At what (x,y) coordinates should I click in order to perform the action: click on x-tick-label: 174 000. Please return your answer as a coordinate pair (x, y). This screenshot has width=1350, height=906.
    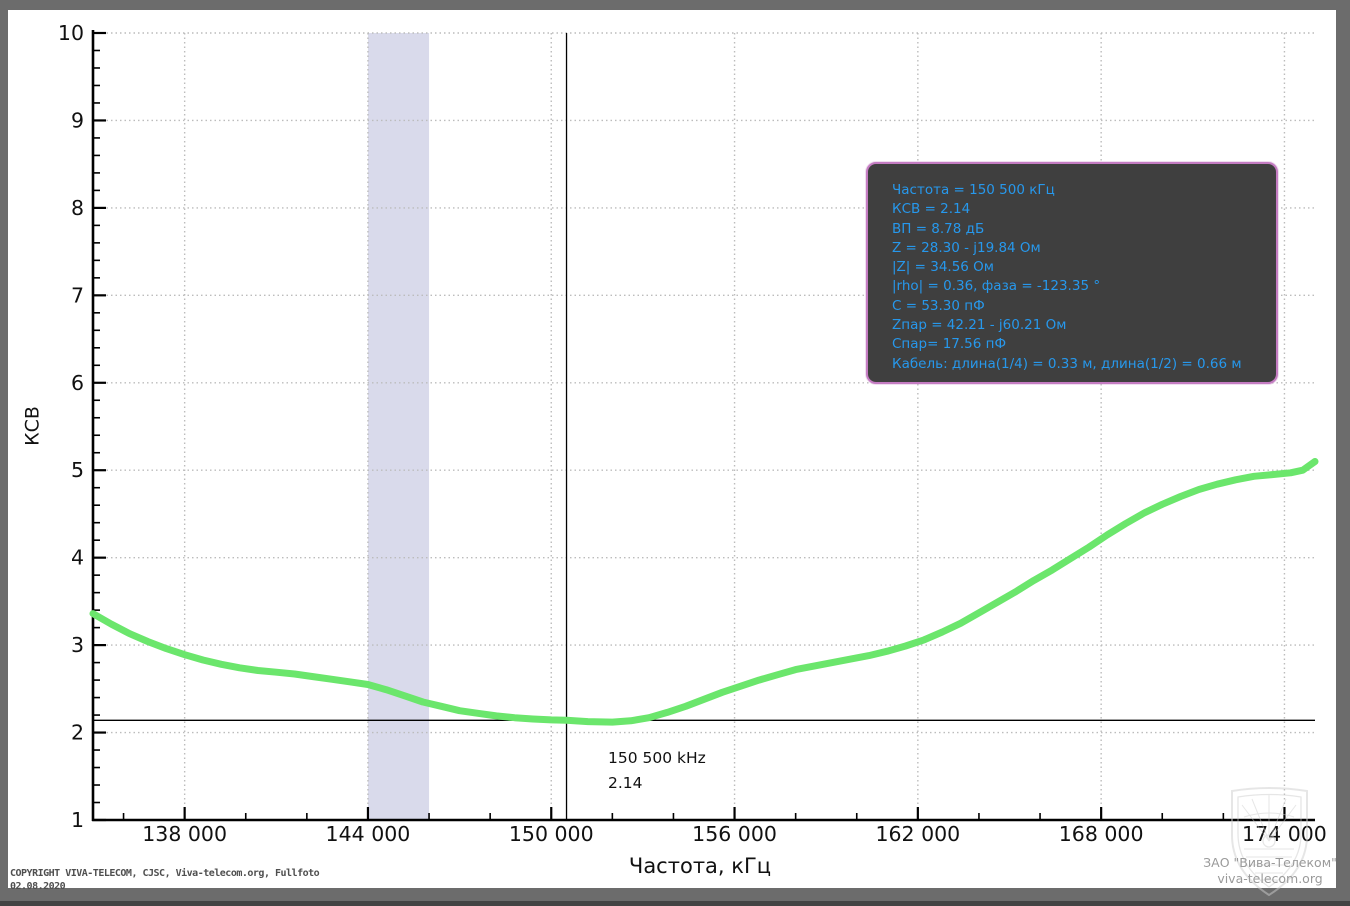
    Looking at the image, I should click on (1284, 834).